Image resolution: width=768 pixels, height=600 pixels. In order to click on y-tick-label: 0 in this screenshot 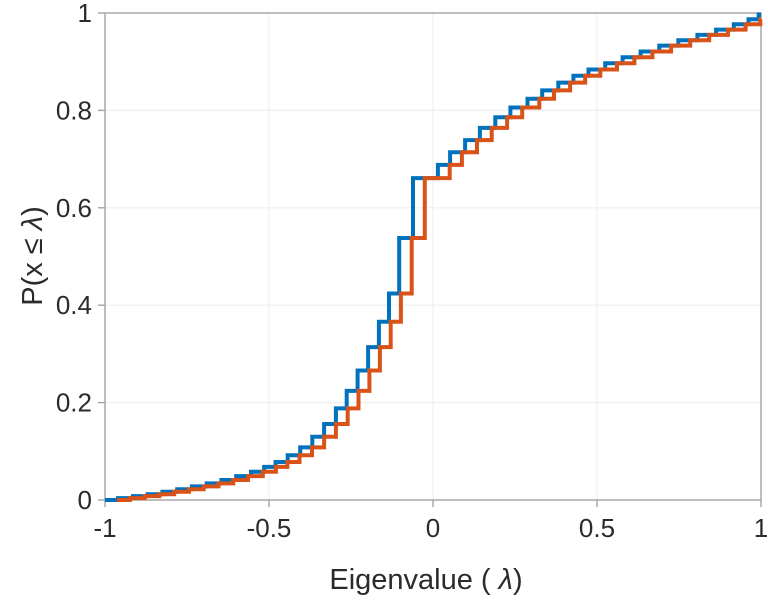, I will do `click(85, 500)`.